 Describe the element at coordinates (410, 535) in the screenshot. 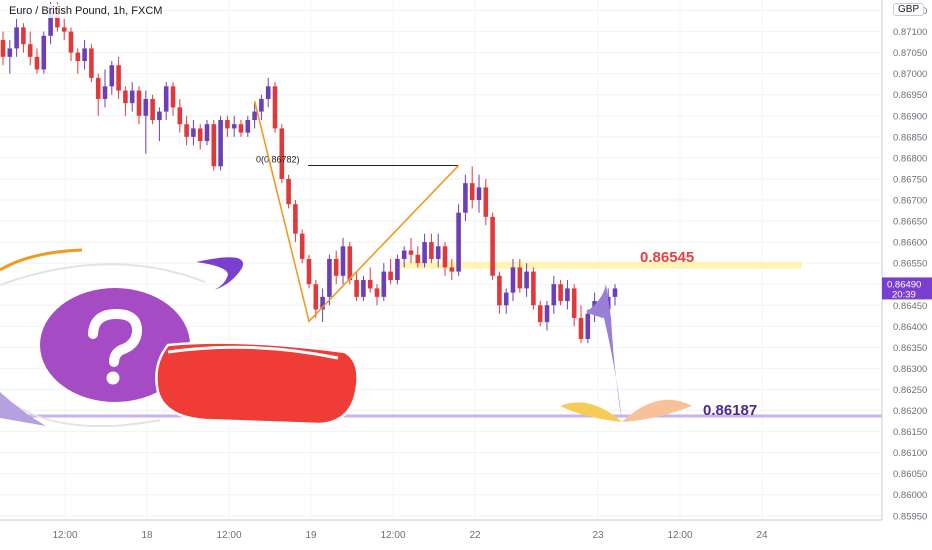

I see `time-axis-ticks: 12:00 18 12:00 19 12:00 22 23 12:00 24` at that location.